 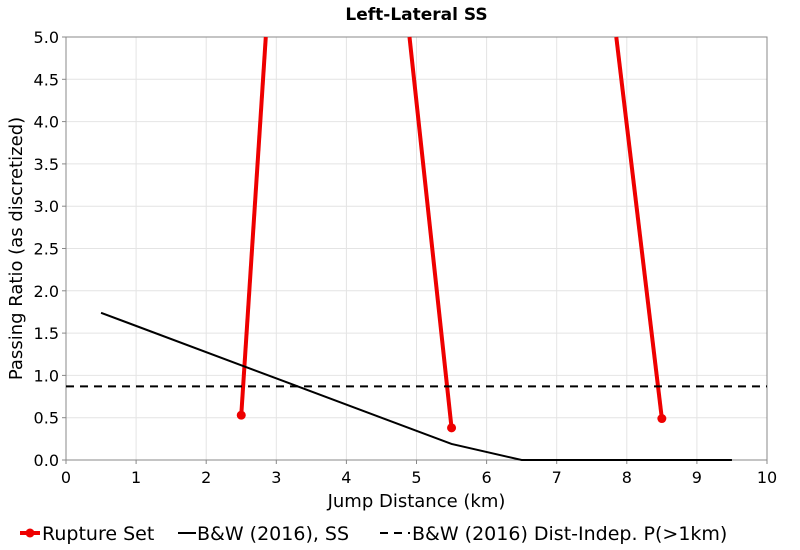 I want to click on y-axis-label: Passing Ratio (as discretized), so click(x=16, y=248).